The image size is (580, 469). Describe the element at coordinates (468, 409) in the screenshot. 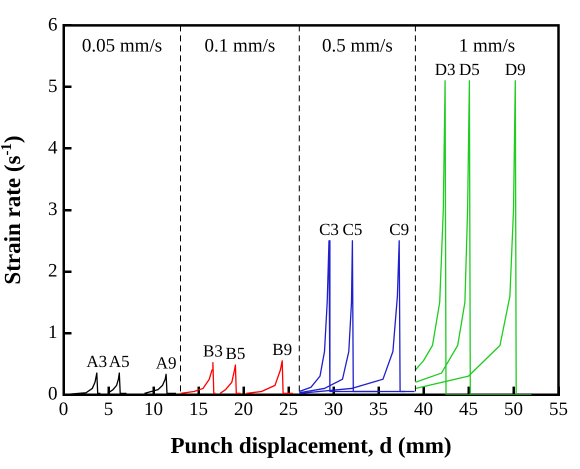

I see `x-tick-label: 45` at that location.